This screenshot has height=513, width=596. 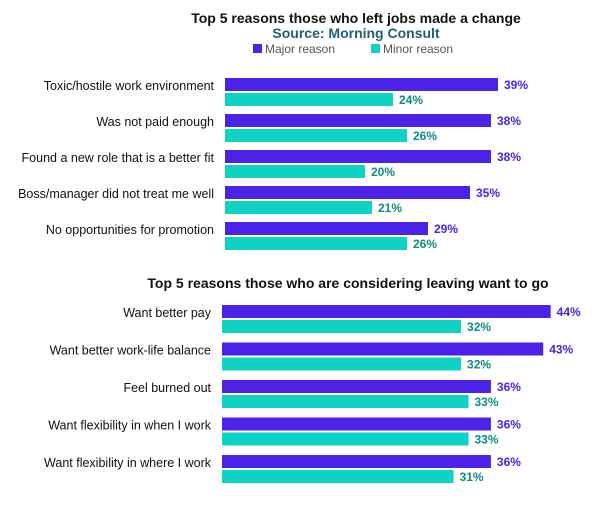 I want to click on minor-reason-value: 21%, so click(x=390, y=208).